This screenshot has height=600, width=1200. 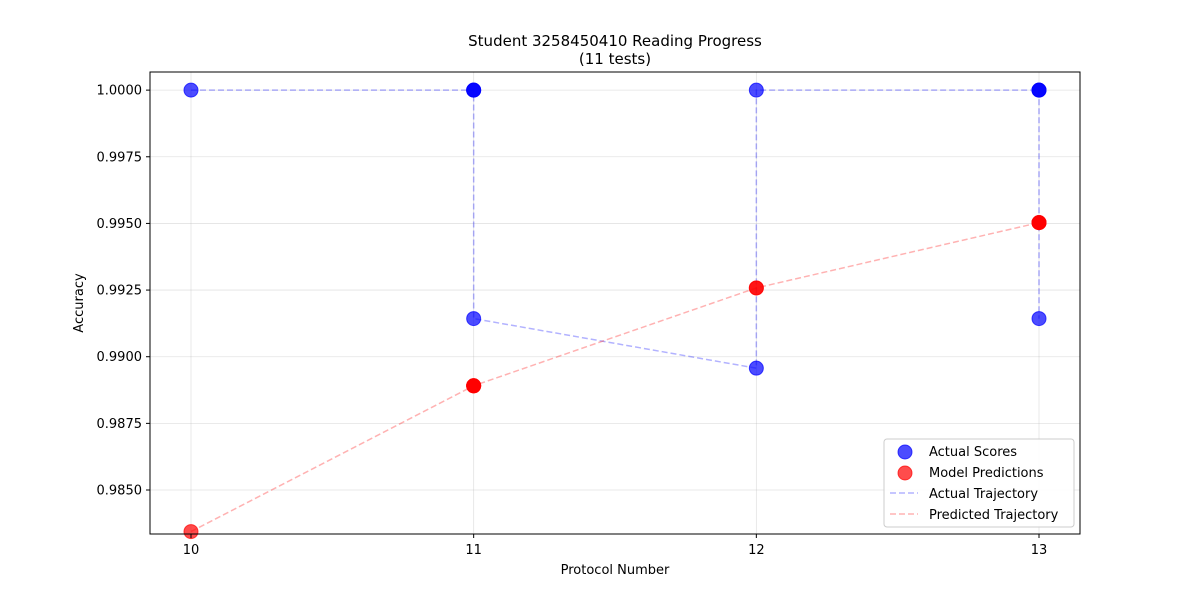 I want to click on legend-box, so click(x=979, y=483).